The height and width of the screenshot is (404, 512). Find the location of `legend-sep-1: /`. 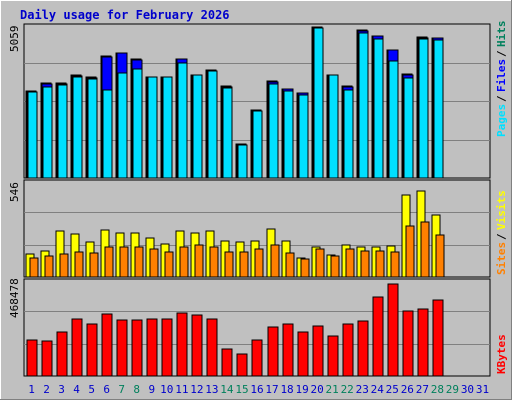

legend-sep-1: / is located at coordinates (501, 98).